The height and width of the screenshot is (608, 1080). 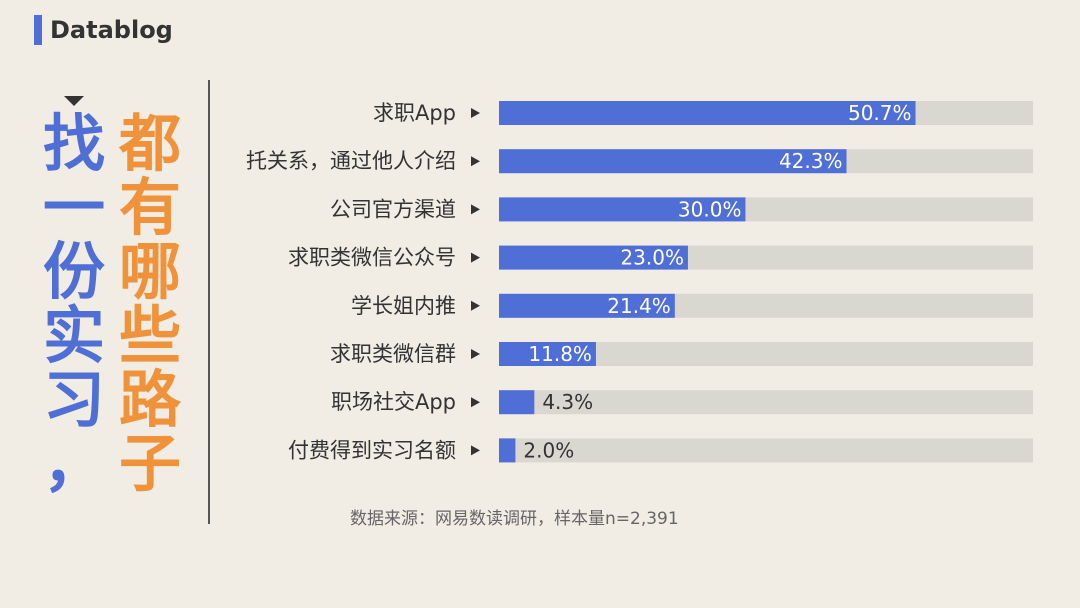 I want to click on source-note: 数据来源：网易数读调研，样本量n=2,391, so click(x=514, y=519).